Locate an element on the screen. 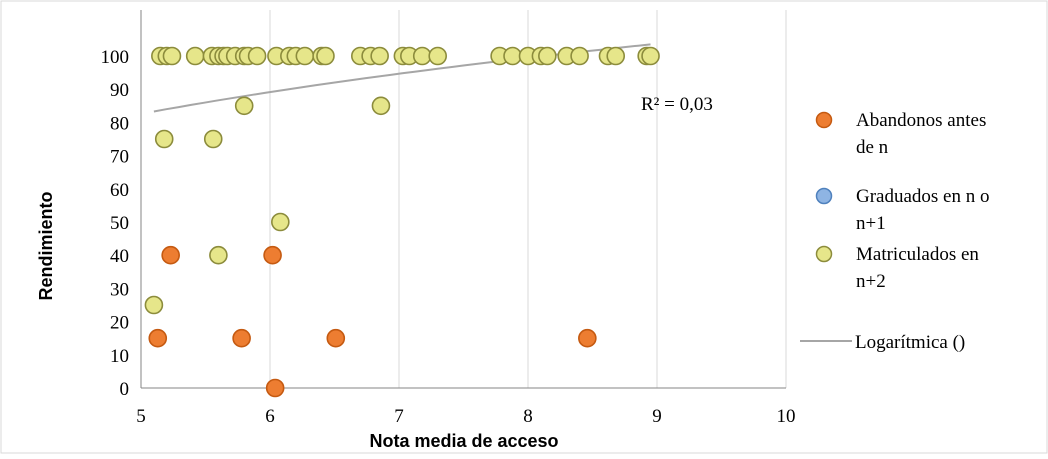 The height and width of the screenshot is (459, 1048). y-tick-label: 70 is located at coordinates (119, 157).